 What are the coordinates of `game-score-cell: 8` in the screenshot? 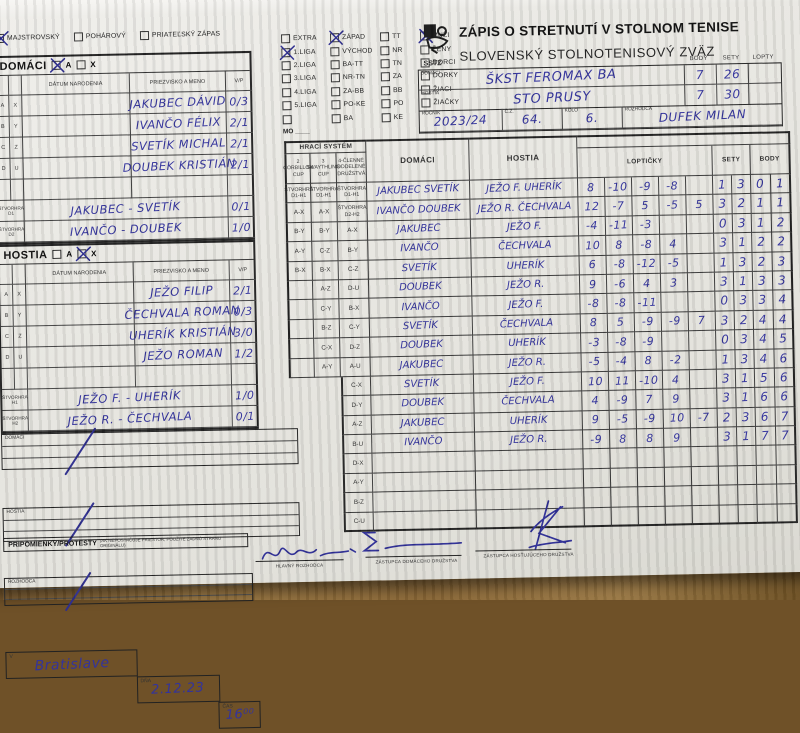 It's located at (619, 245).